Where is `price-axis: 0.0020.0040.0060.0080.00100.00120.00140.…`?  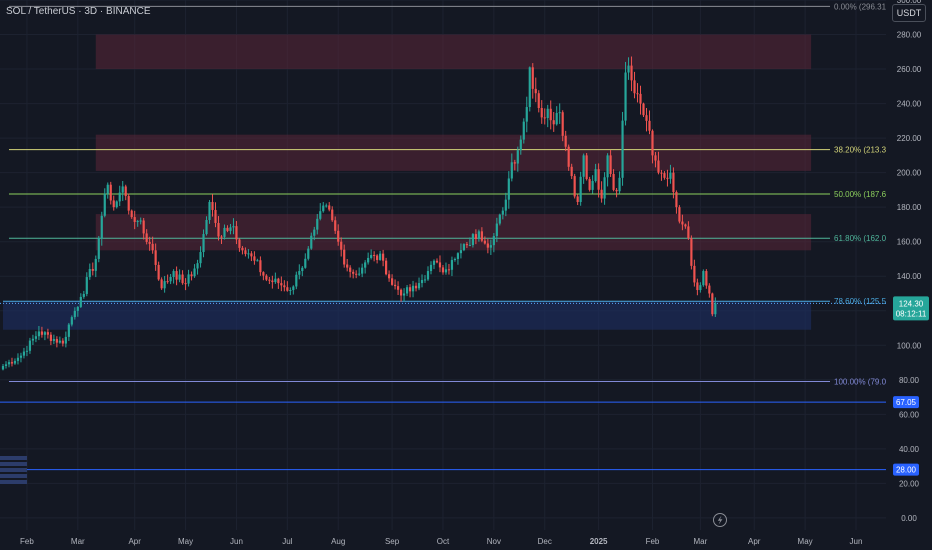
price-axis: 0.0020.0040.0060.0080.00100.00120.00140.… is located at coordinates (909, 275).